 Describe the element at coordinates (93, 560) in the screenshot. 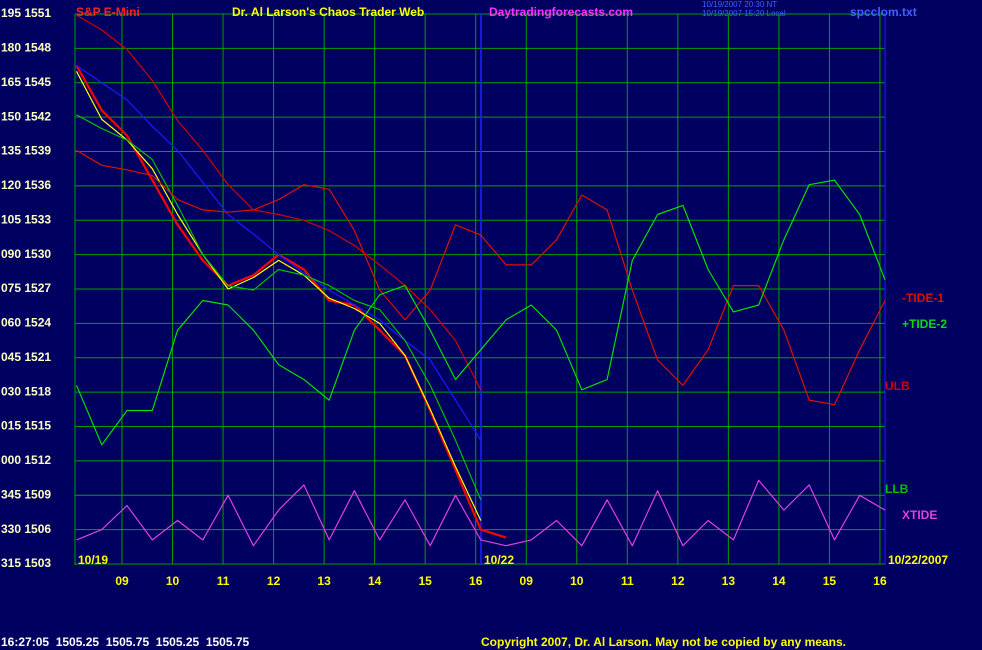

I see `date-label: 10/19` at that location.